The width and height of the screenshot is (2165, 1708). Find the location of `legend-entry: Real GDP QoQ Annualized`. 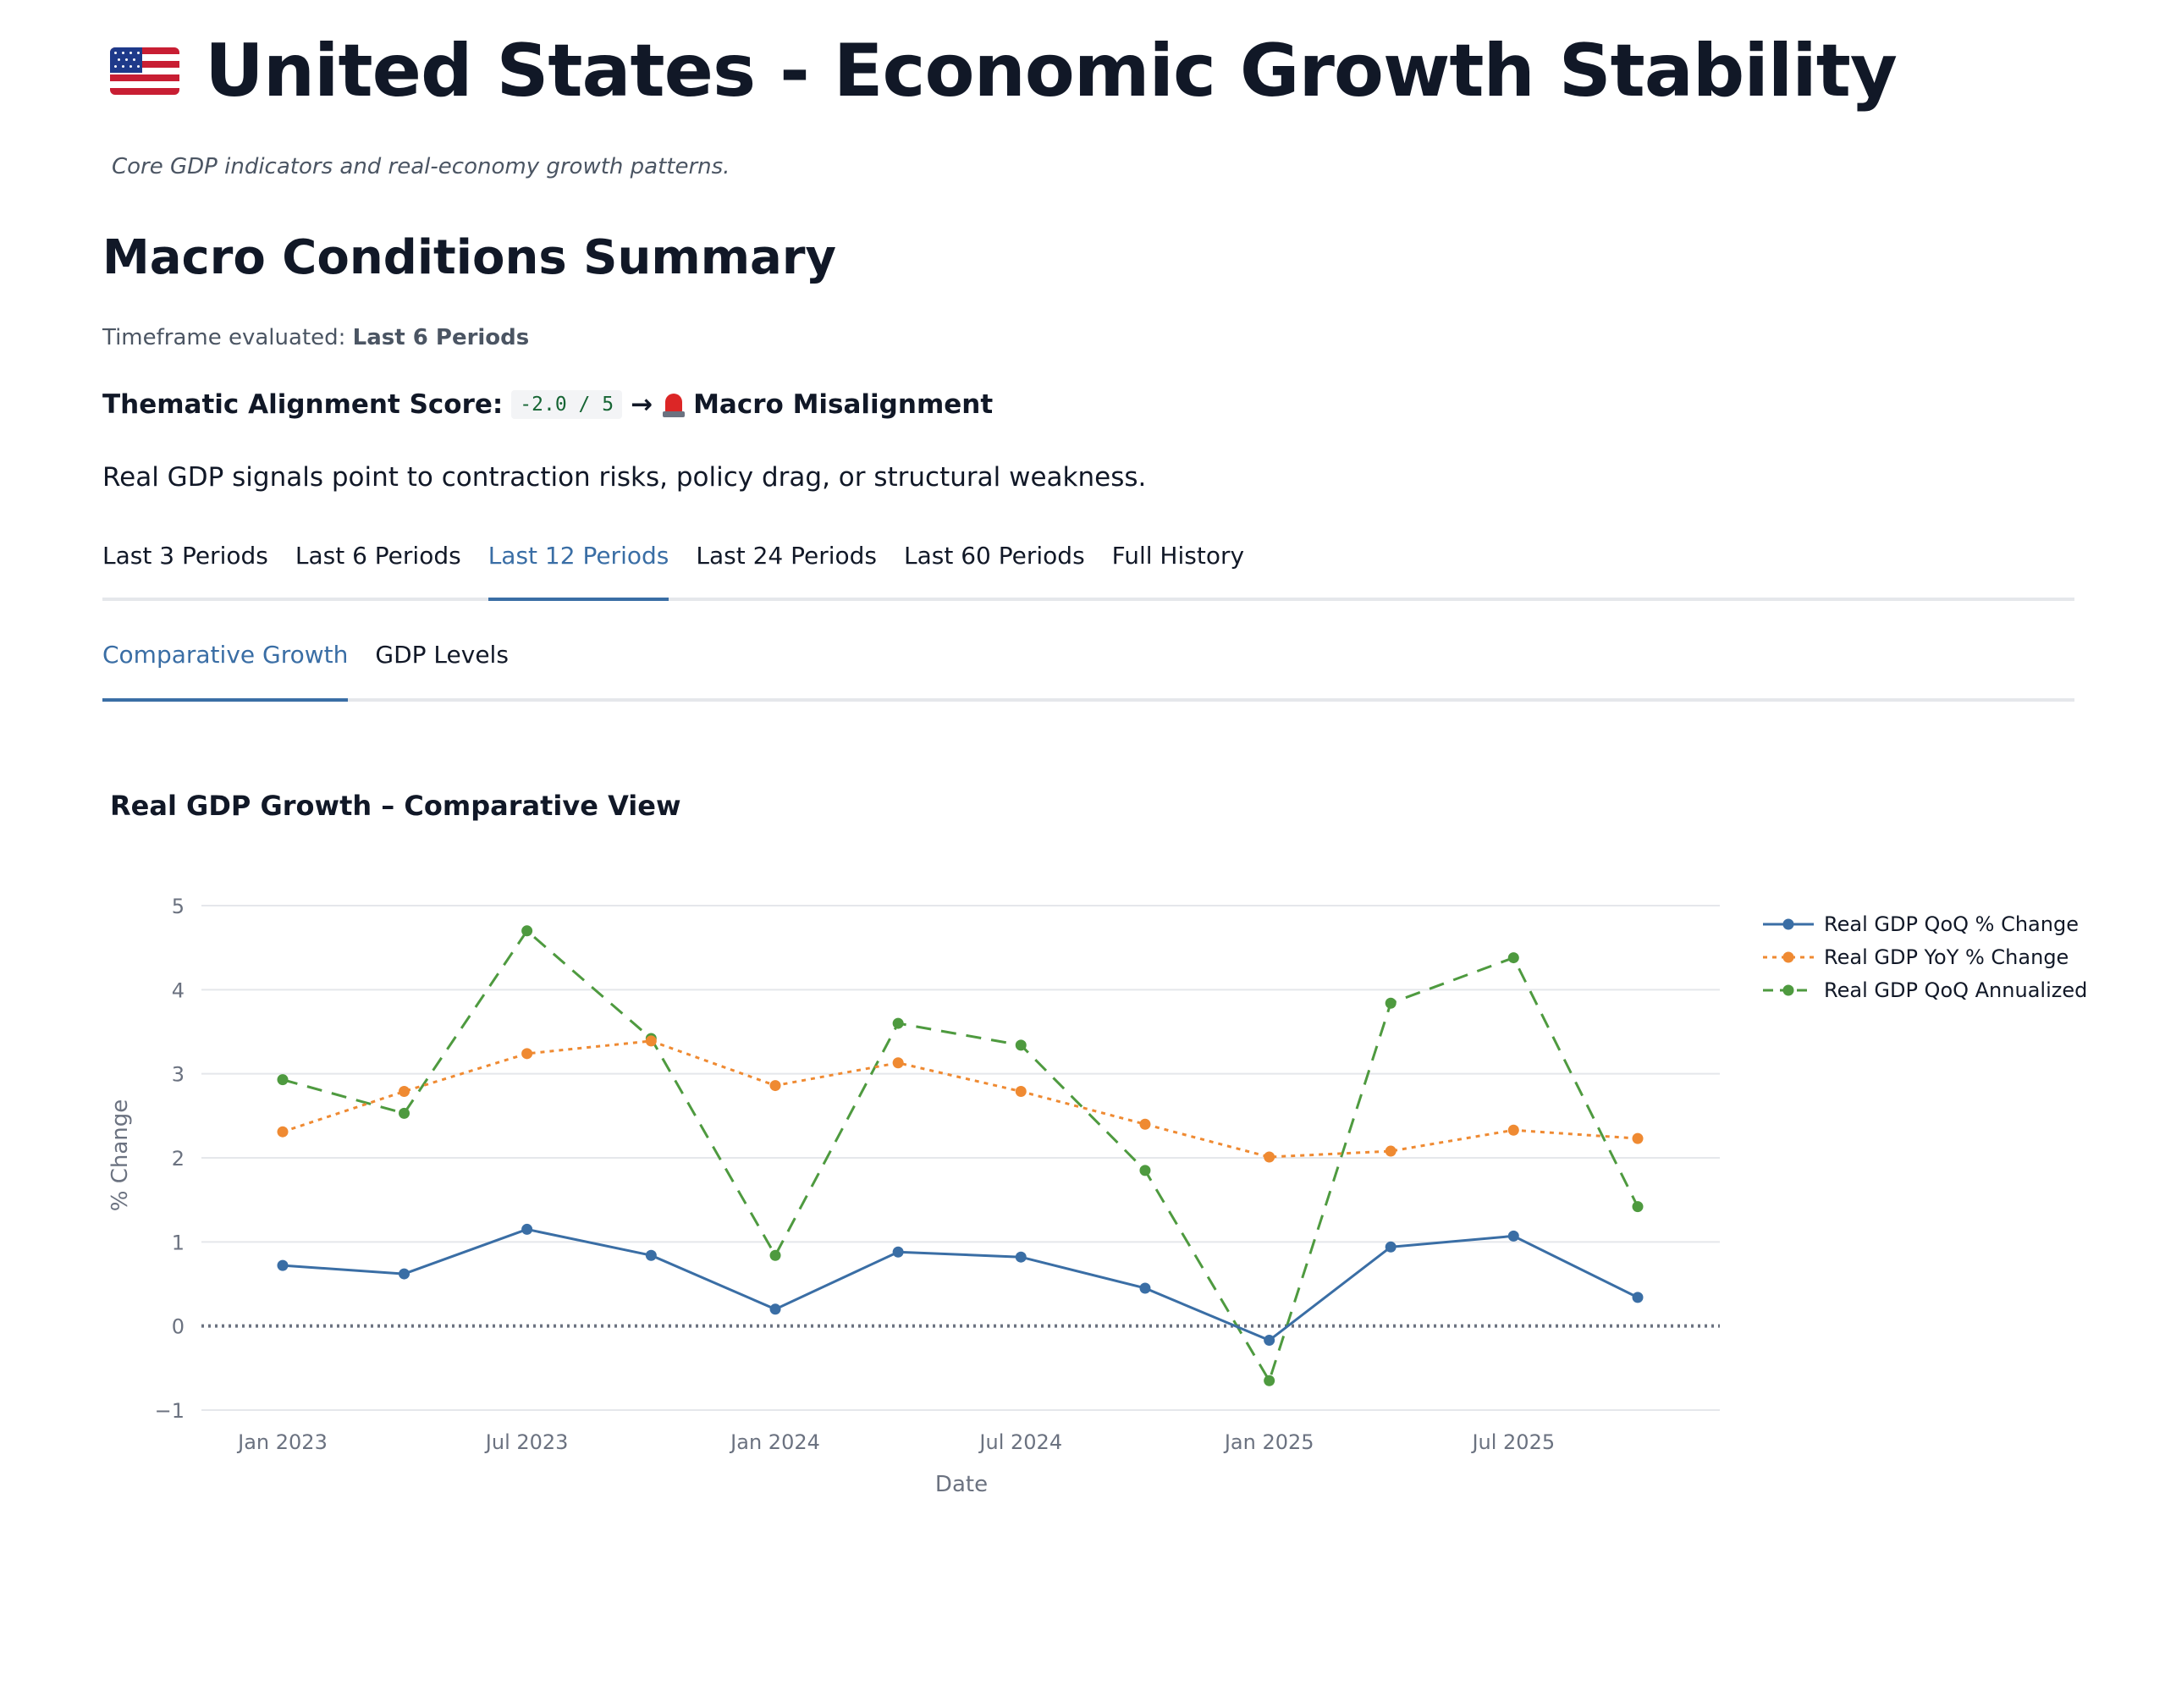

legend-entry: Real GDP QoQ Annualized is located at coordinates (1925, 990).